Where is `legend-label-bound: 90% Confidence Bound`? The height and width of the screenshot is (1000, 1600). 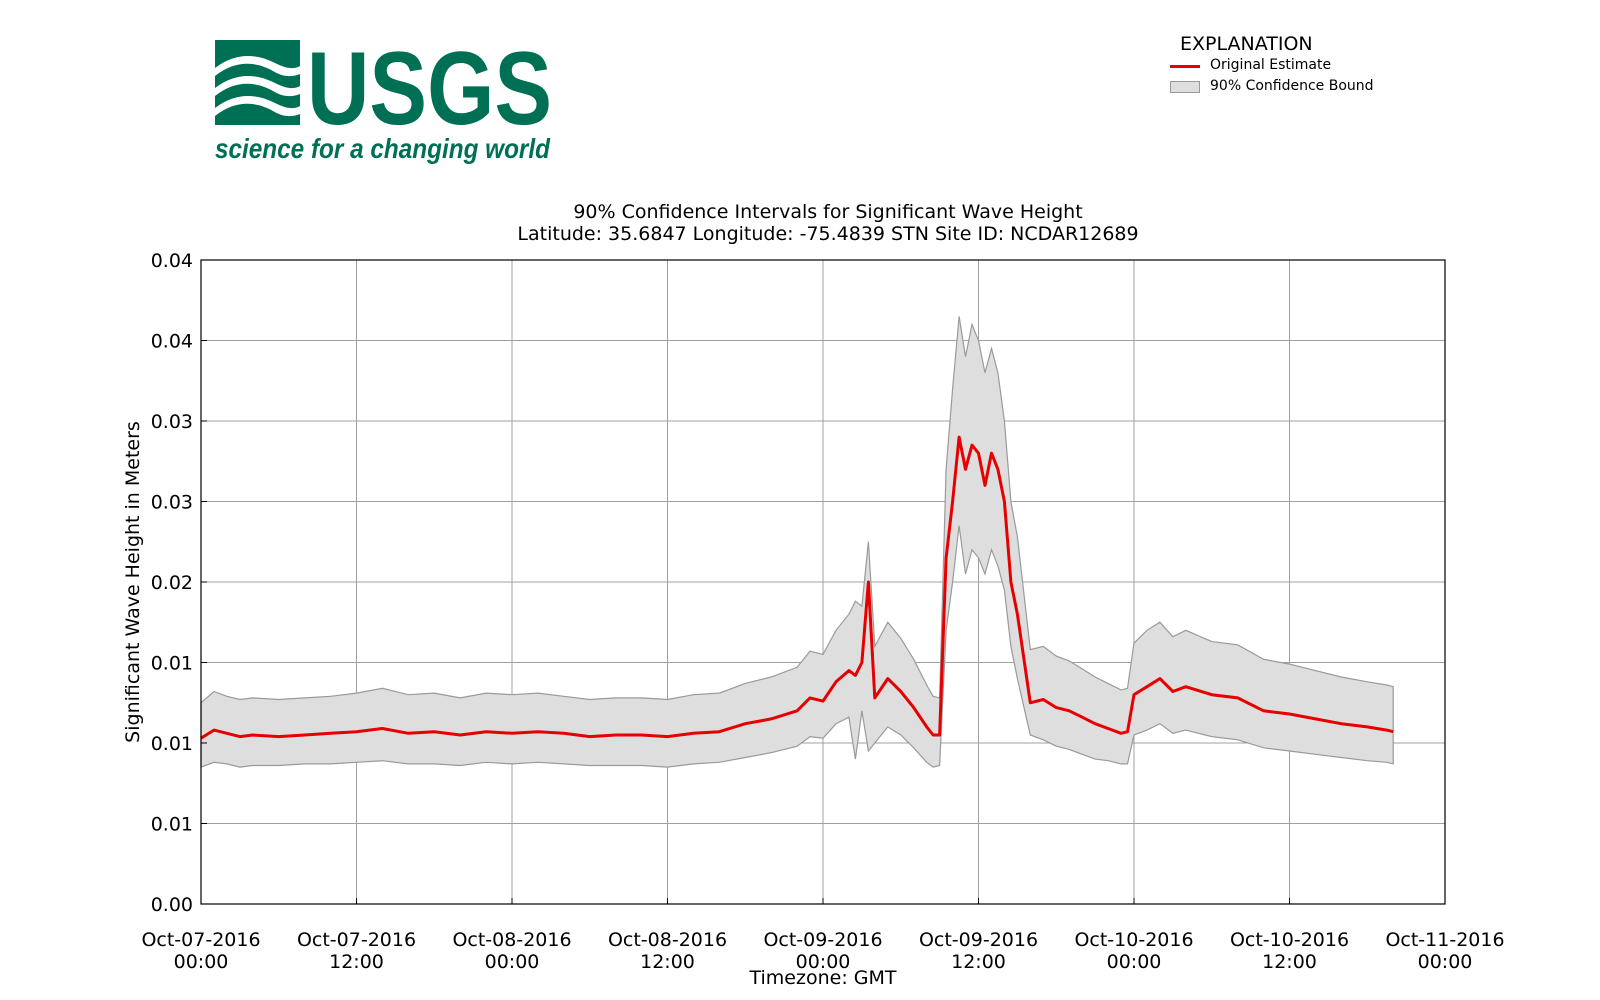 legend-label-bound: 90% Confidence Bound is located at coordinates (1292, 86).